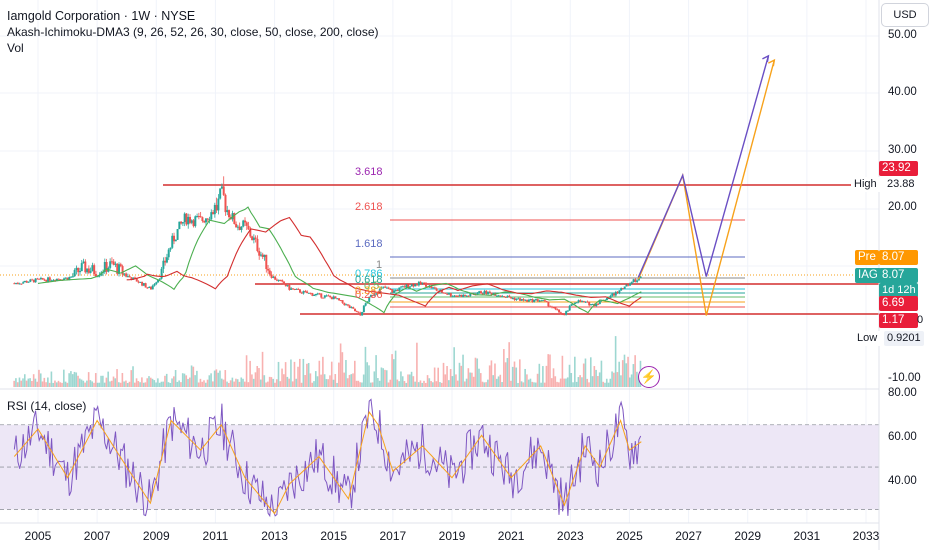  I want to click on rsi-legend: RSI (14, close), so click(47, 406).